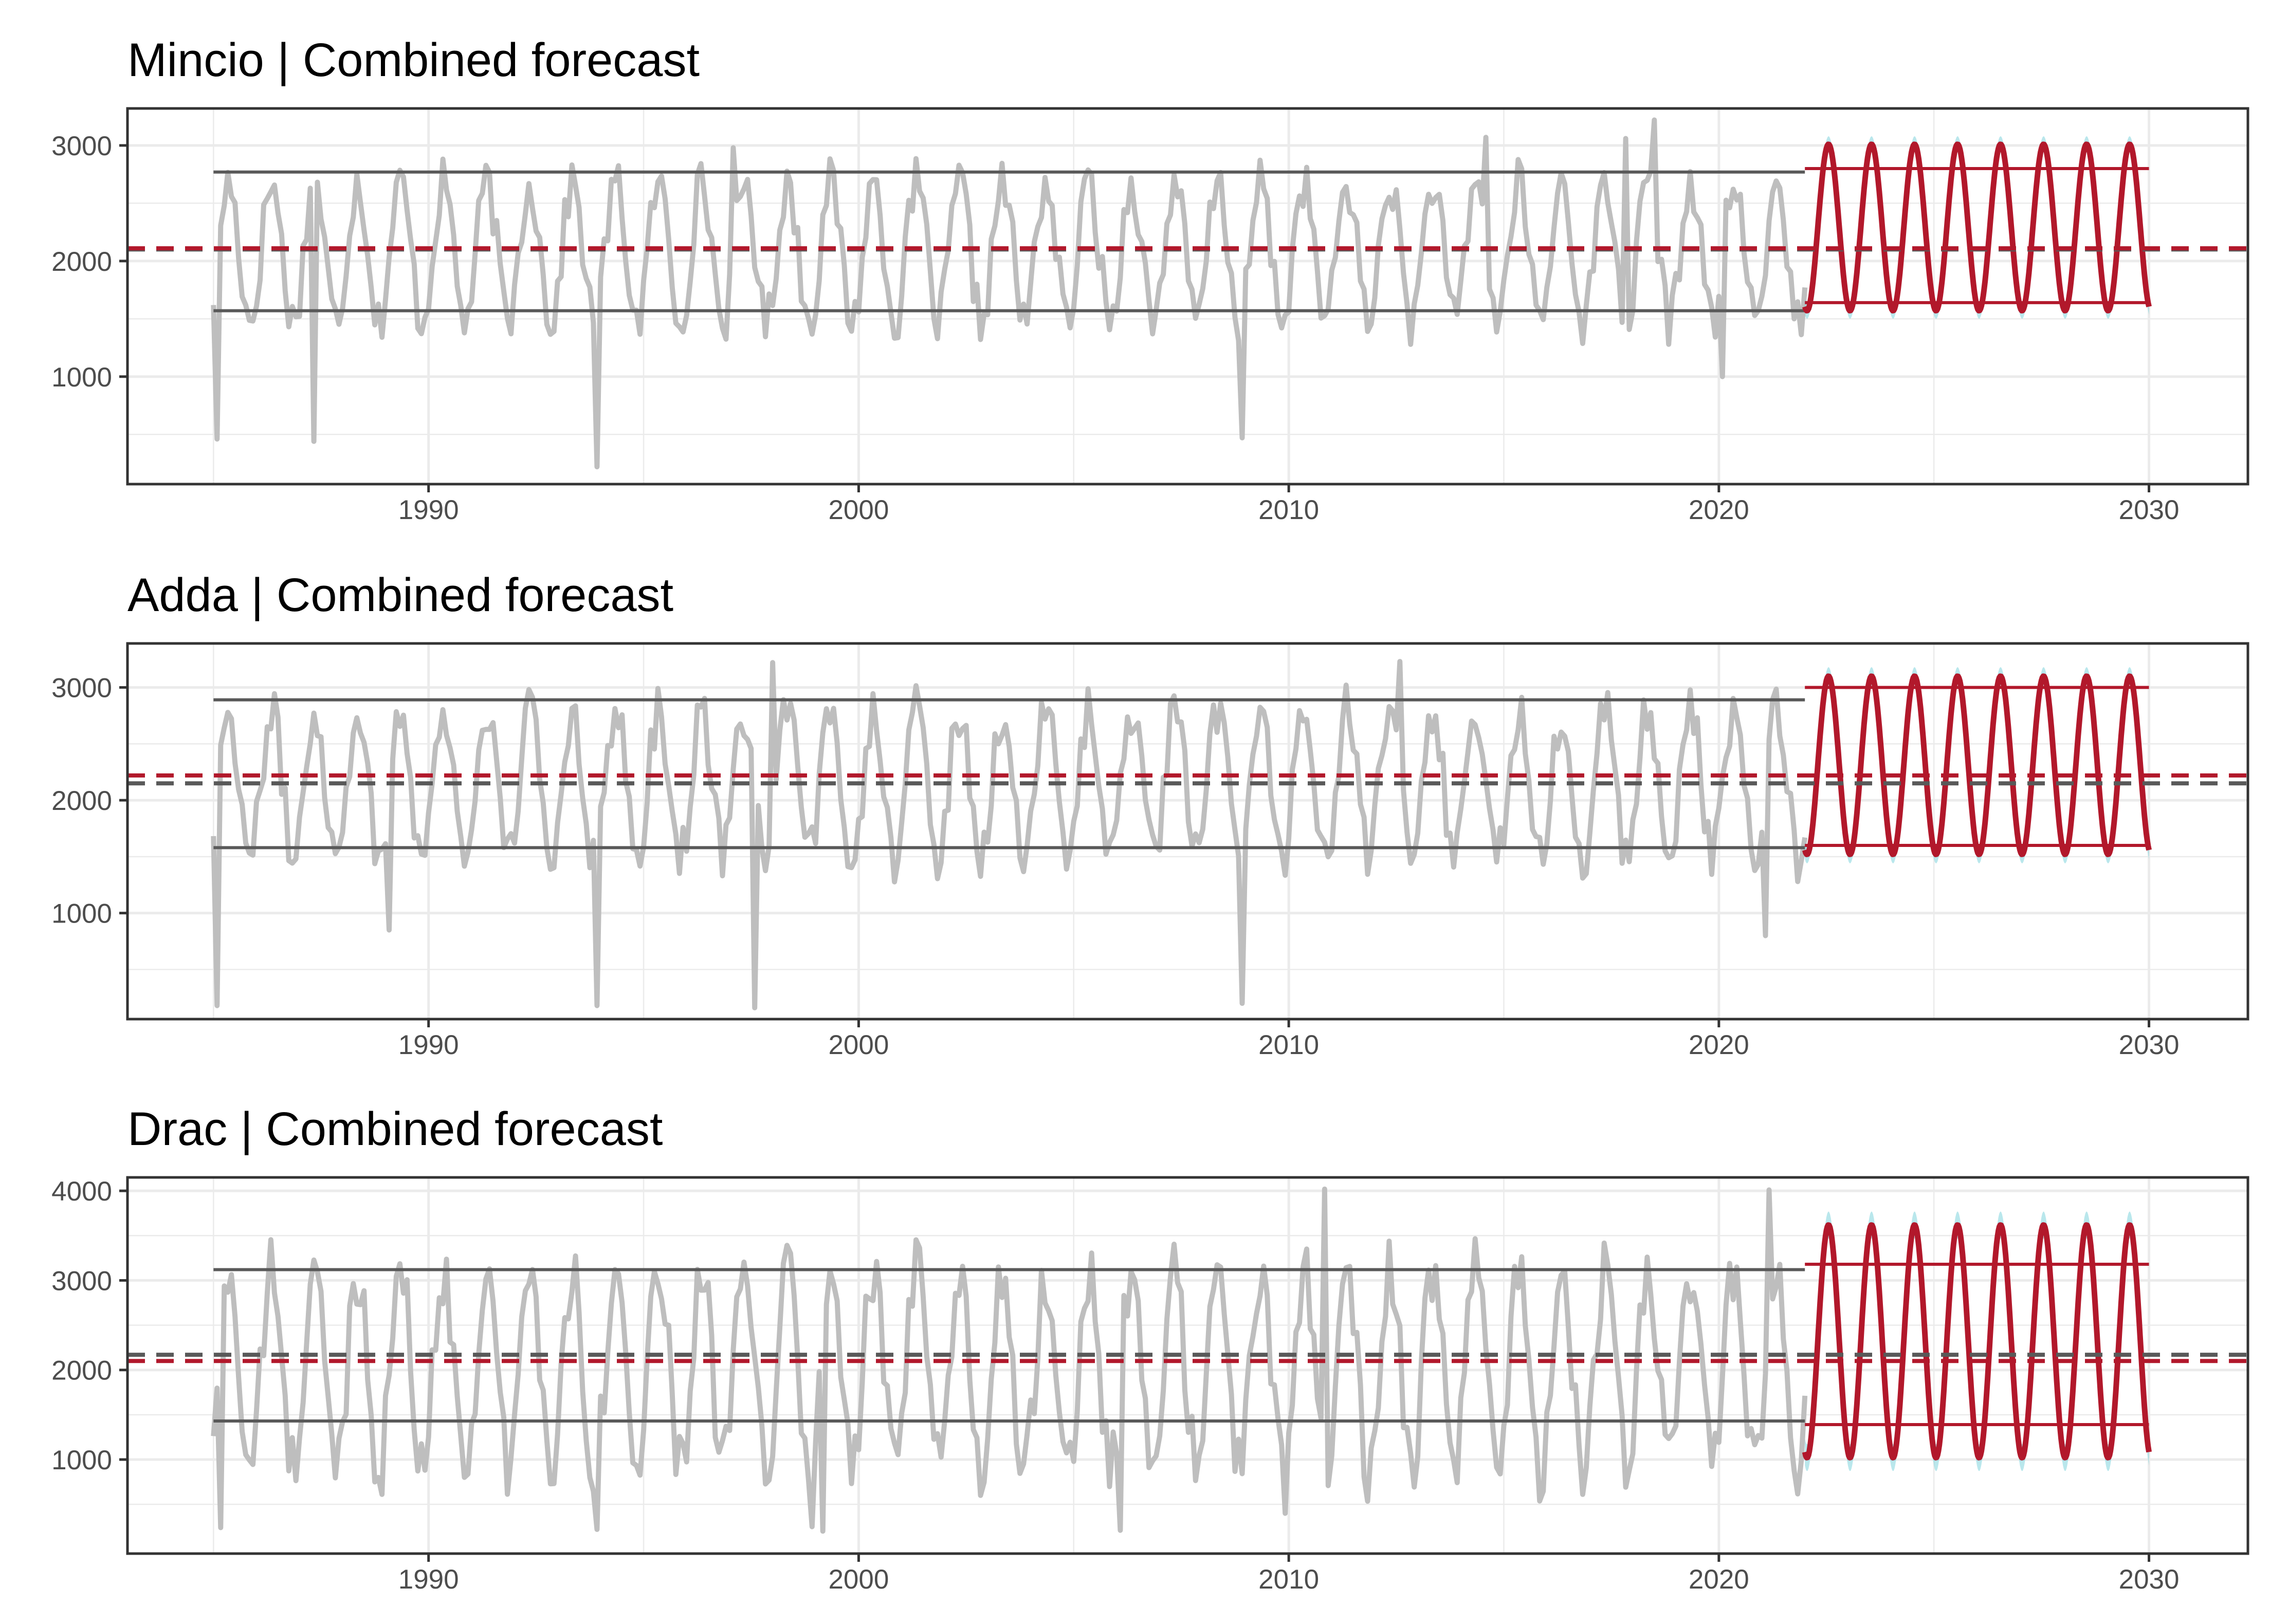 The image size is (2270, 1624). I want to click on panel-title: Mincio | Combined forecast, so click(413, 60).